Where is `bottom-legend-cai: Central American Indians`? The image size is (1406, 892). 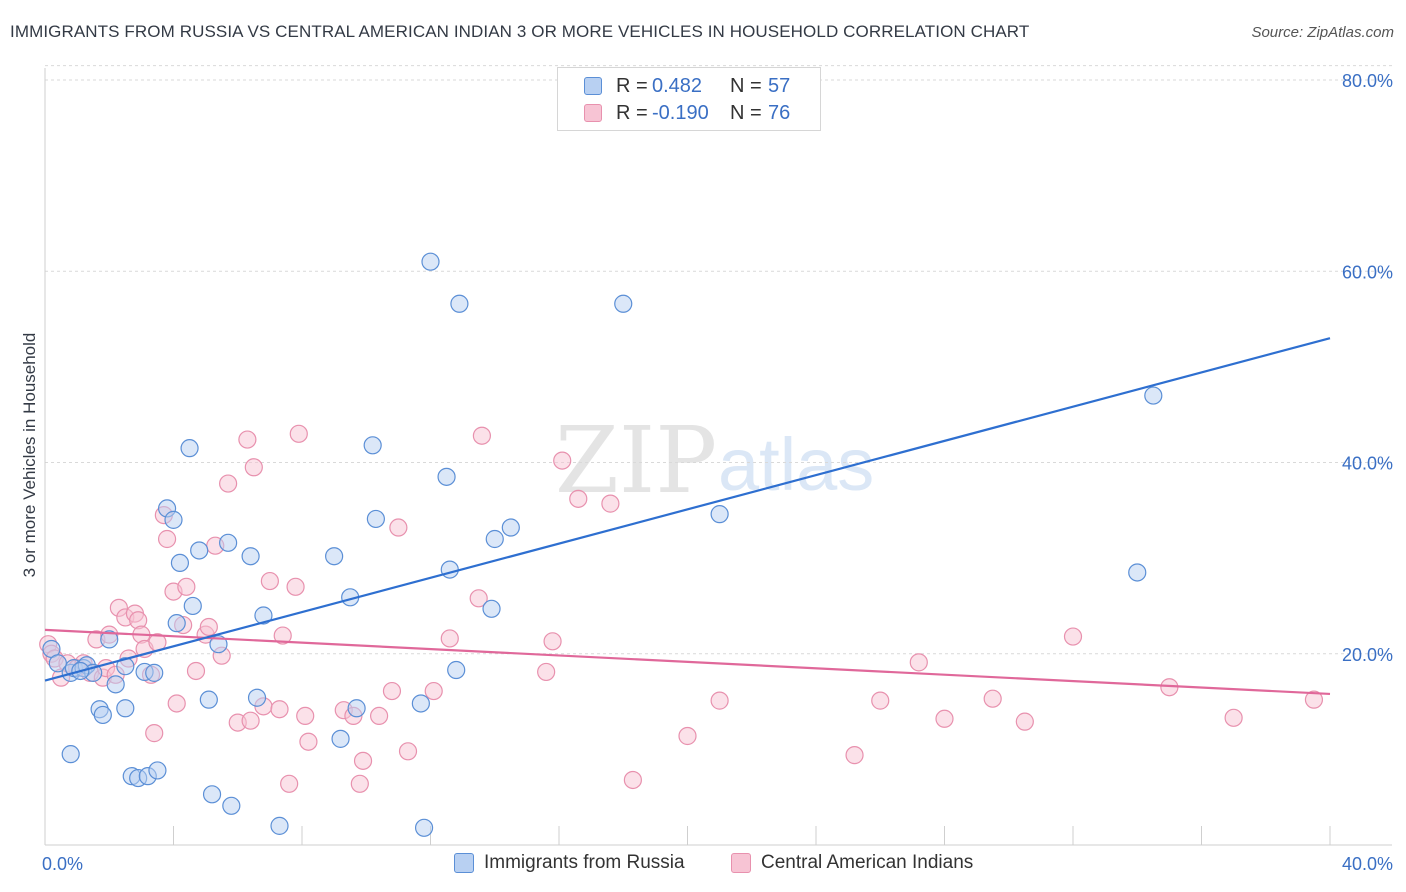 bottom-legend-cai: Central American Indians is located at coordinates (852, 863).